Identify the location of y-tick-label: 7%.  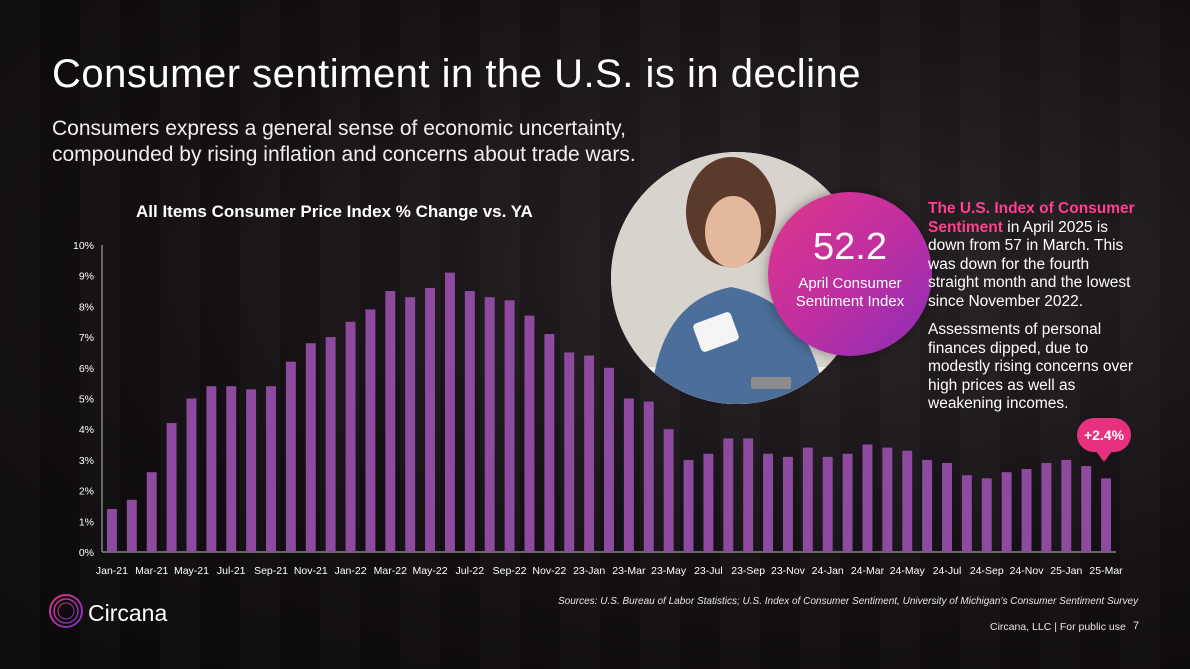
(86, 338).